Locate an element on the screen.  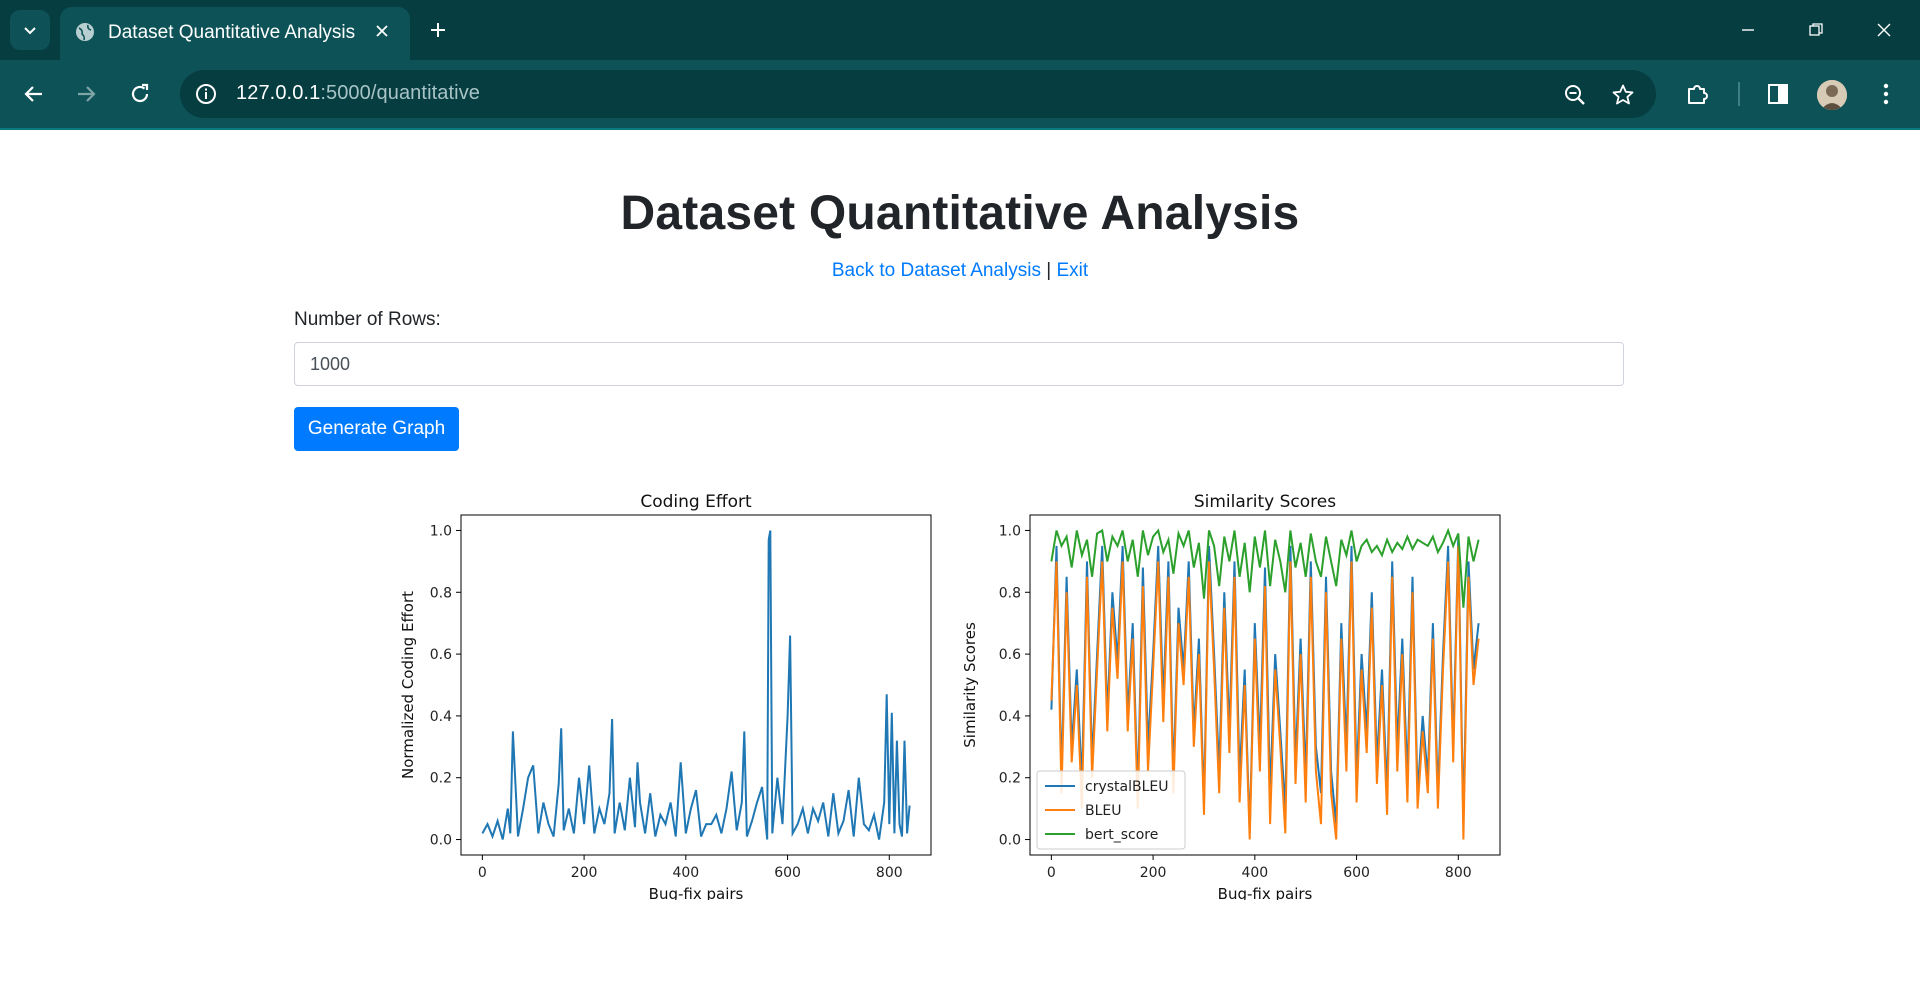
exit-link: Exit is located at coordinates (1072, 270).